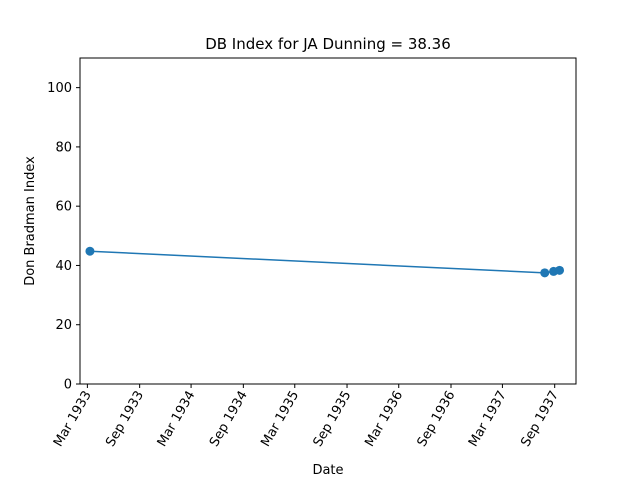  What do you see at coordinates (63, 147) in the screenshot?
I see `y-tick-label: 80` at bounding box center [63, 147].